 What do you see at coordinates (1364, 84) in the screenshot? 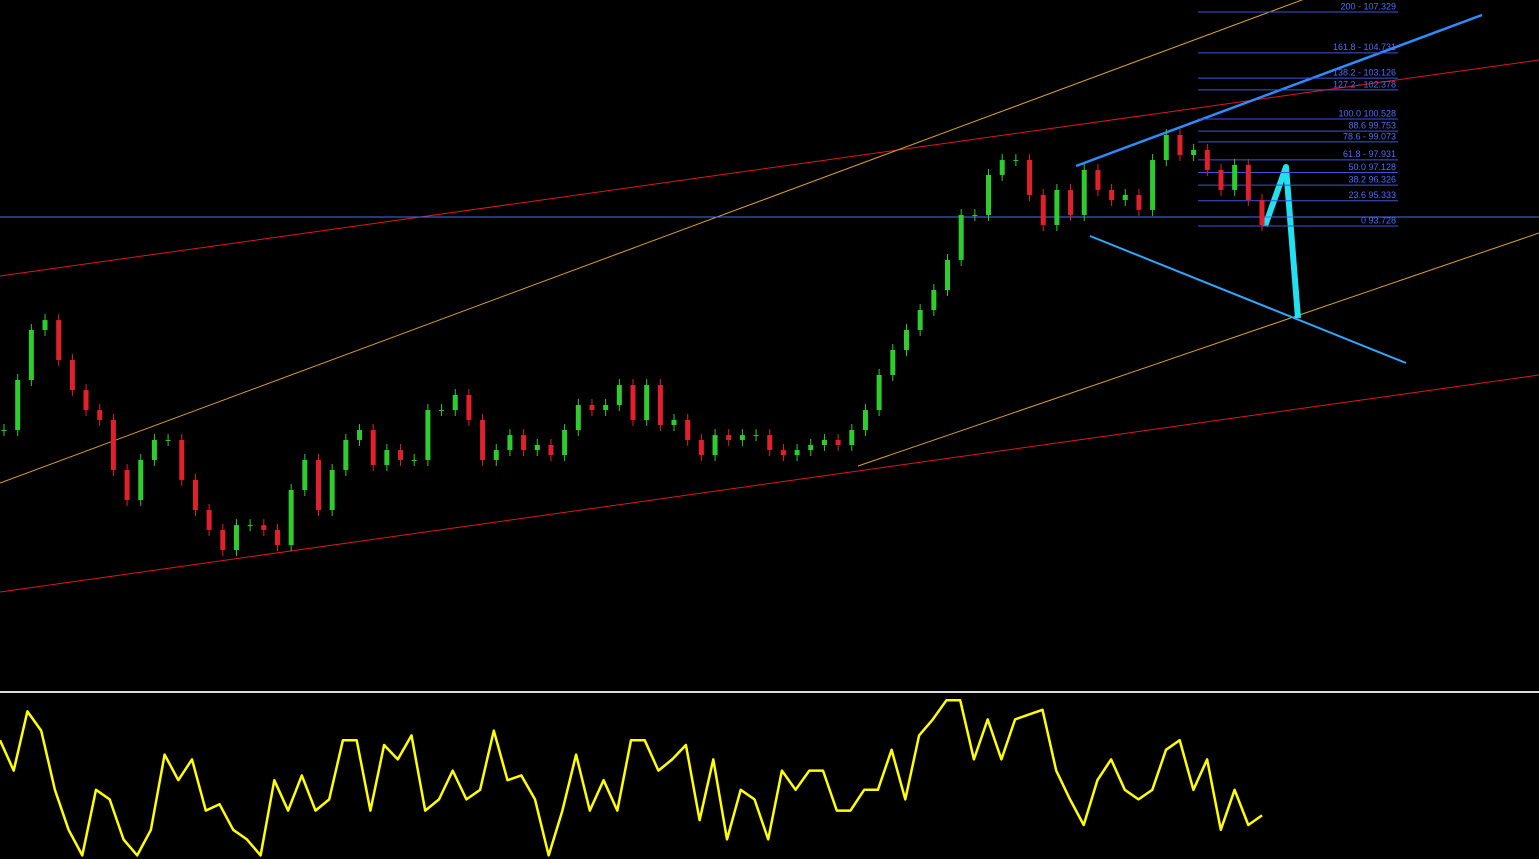
I see `fib-label: 127.2 - 102.378` at bounding box center [1364, 84].